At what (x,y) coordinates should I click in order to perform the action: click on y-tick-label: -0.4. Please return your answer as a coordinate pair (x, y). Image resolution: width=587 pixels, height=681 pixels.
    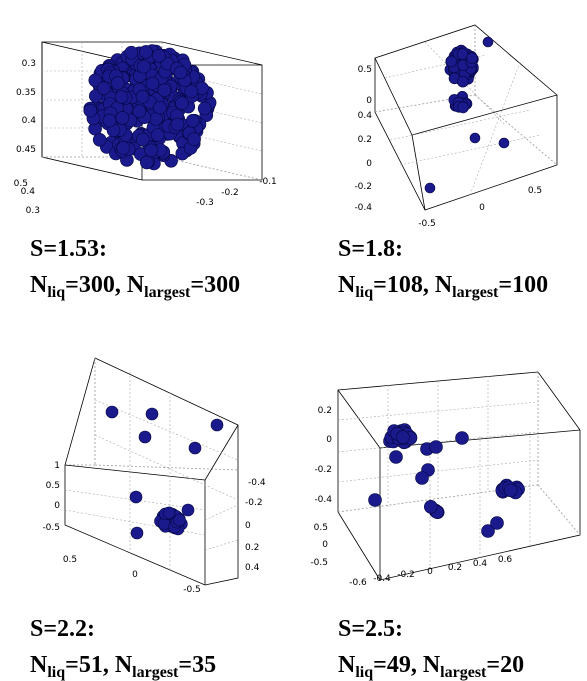
    Looking at the image, I should click on (363, 208).